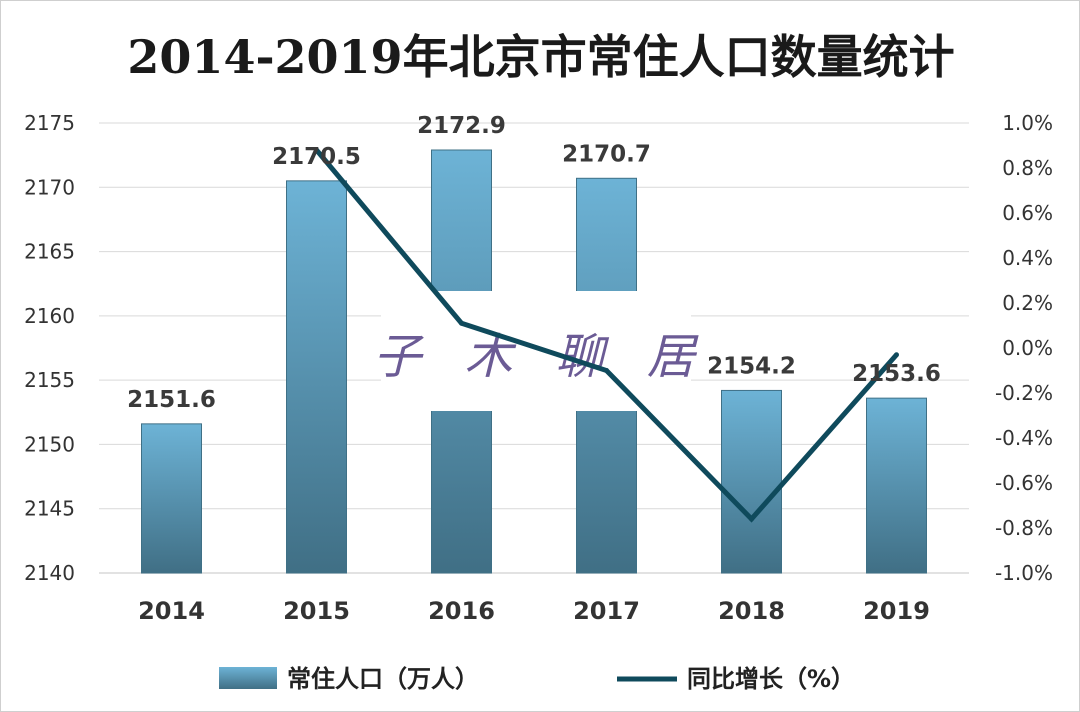 The width and height of the screenshot is (1080, 712). Describe the element at coordinates (49, 444) in the screenshot. I see `y-left-tick-label: 2150` at that location.